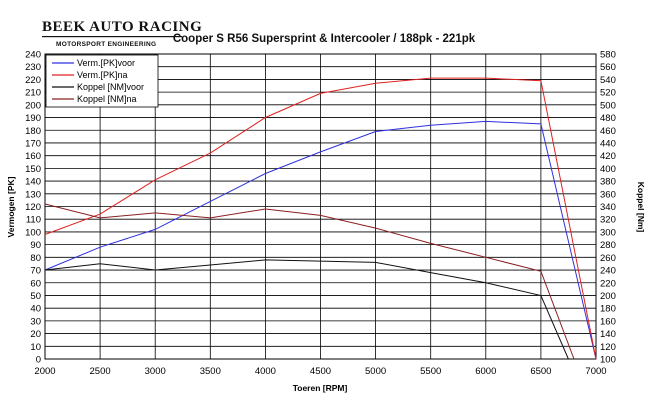 The width and height of the screenshot is (650, 401). Describe the element at coordinates (35, 245) in the screenshot. I see `y-tick-label: 90` at that location.